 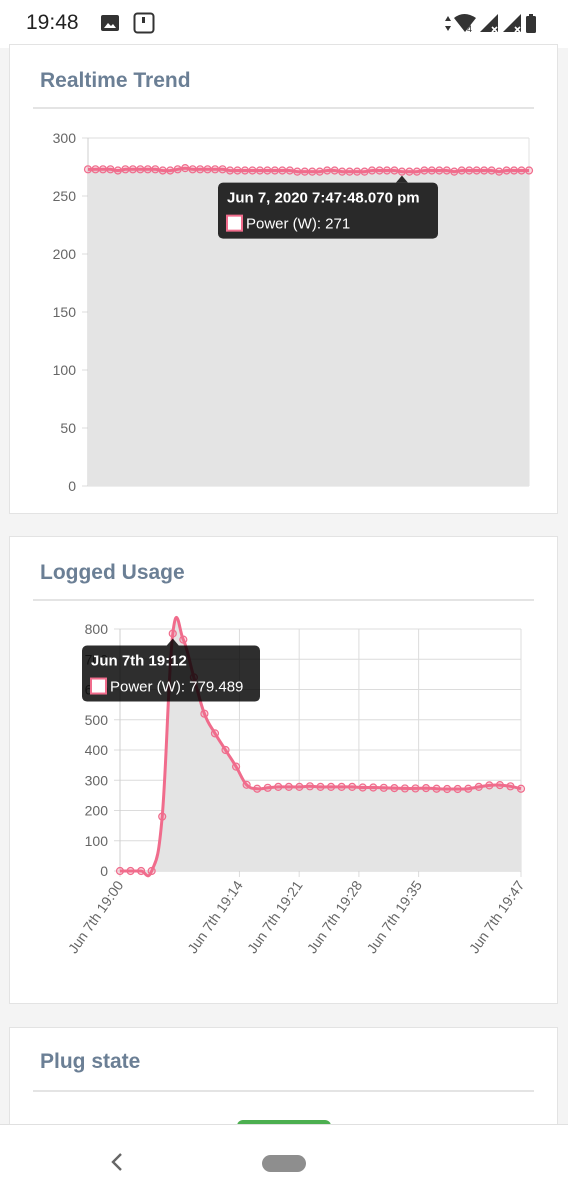 What do you see at coordinates (97, 811) in the screenshot?
I see `y-tick-label: 200` at bounding box center [97, 811].